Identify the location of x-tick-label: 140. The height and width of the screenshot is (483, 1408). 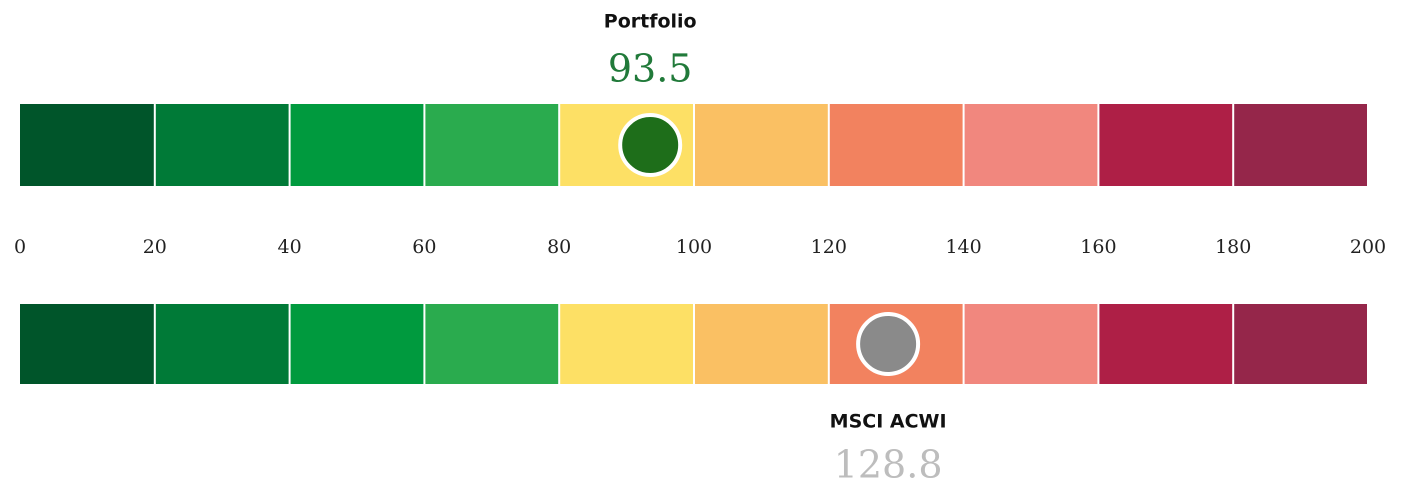
(963, 247).